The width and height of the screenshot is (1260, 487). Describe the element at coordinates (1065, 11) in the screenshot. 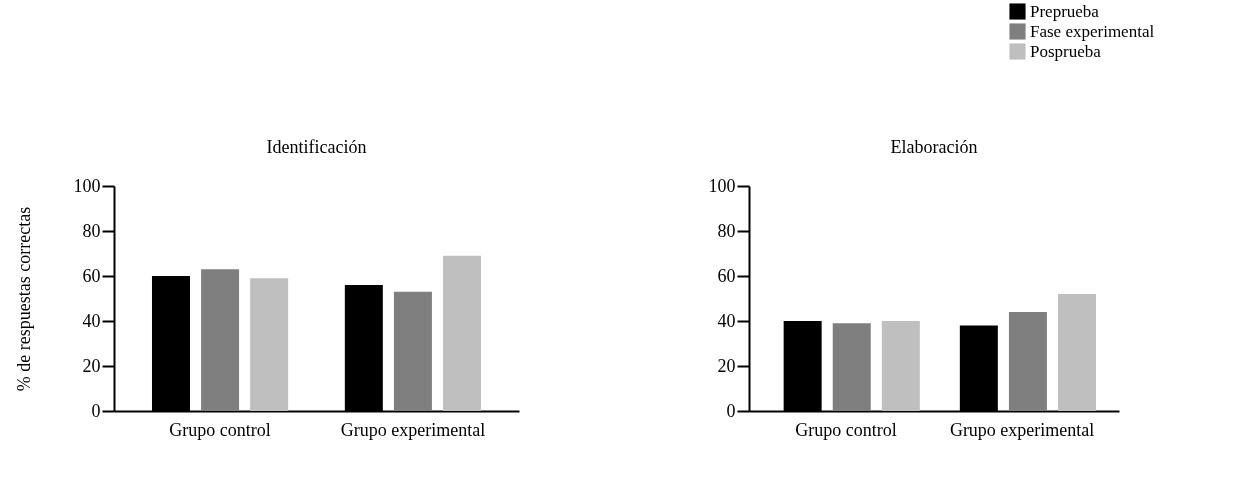

I see `legend-label: Preprueba` at that location.